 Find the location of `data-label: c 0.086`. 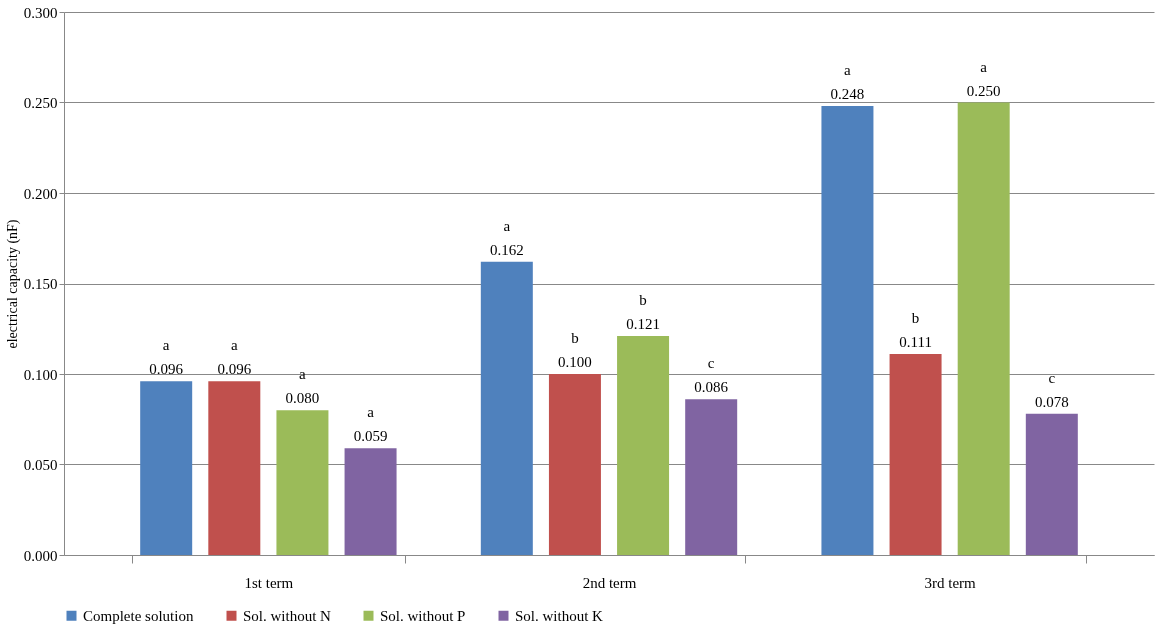

data-label: c 0.086 is located at coordinates (711, 375).